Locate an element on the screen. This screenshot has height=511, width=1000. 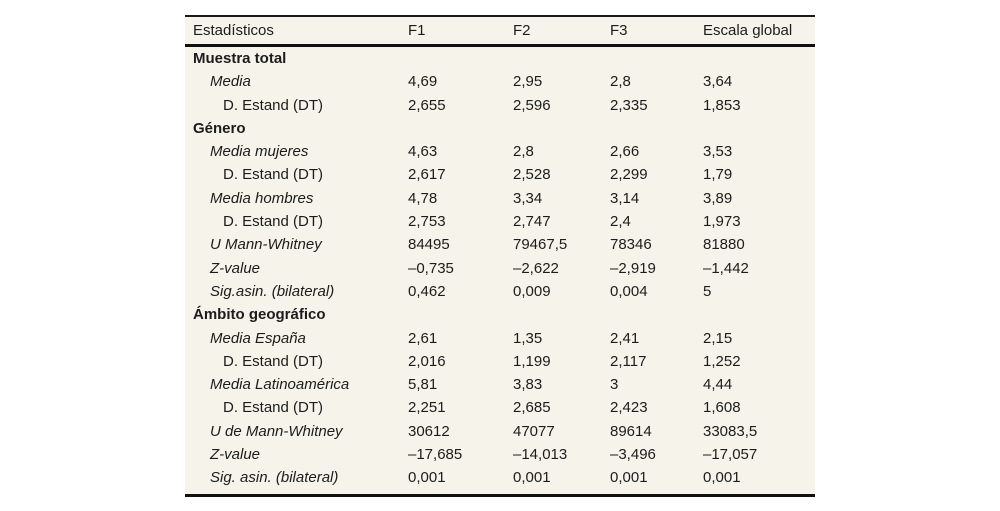
cell-value: 2,655 is located at coordinates (427, 105).